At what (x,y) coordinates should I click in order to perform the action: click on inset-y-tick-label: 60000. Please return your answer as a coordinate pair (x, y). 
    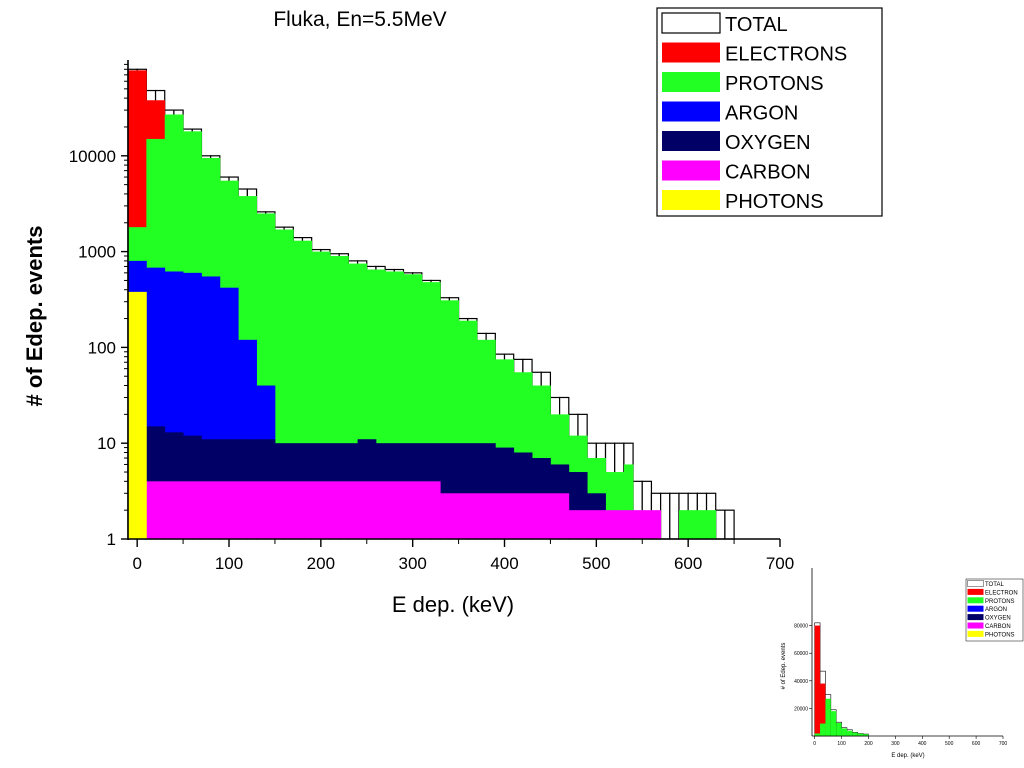
    Looking at the image, I should click on (801, 654).